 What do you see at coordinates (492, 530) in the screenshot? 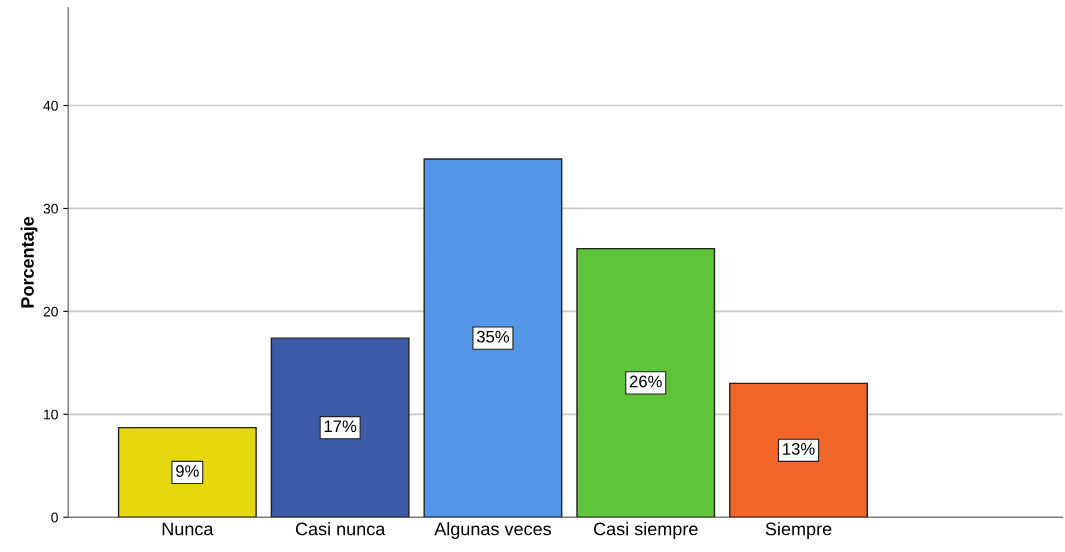
I see `x-tick-label: Algunas veces` at bounding box center [492, 530].